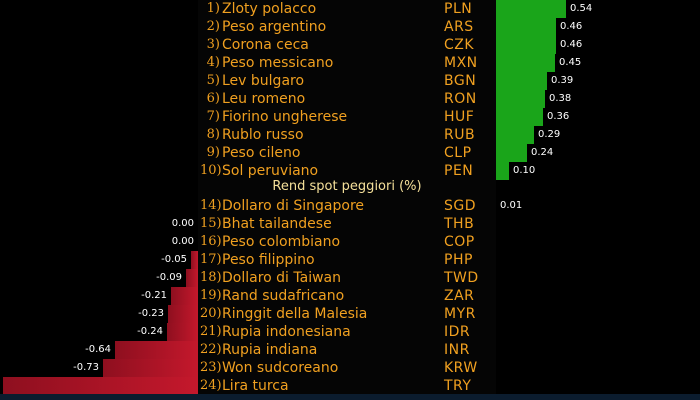 The height and width of the screenshot is (400, 700). What do you see at coordinates (286, 332) in the screenshot?
I see `currency-name: Rupia indonesiana` at bounding box center [286, 332].